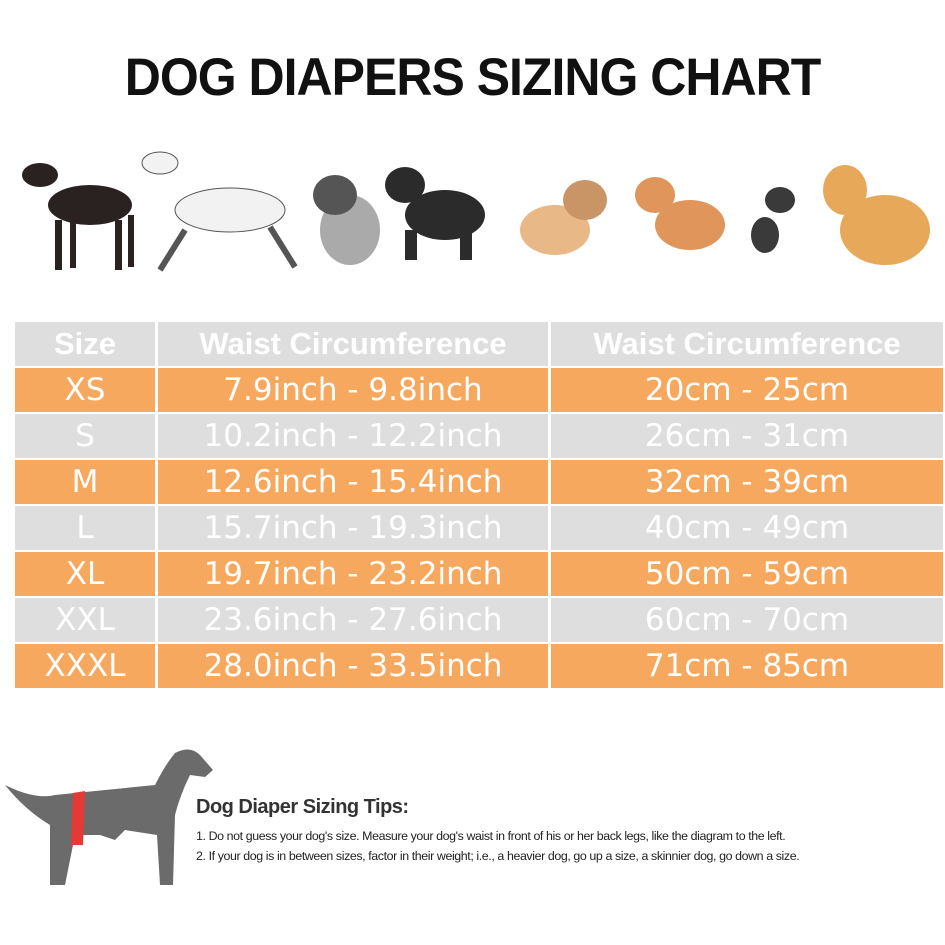  Describe the element at coordinates (435, 213) in the screenshot. I see `schnauzer-icon` at that location.